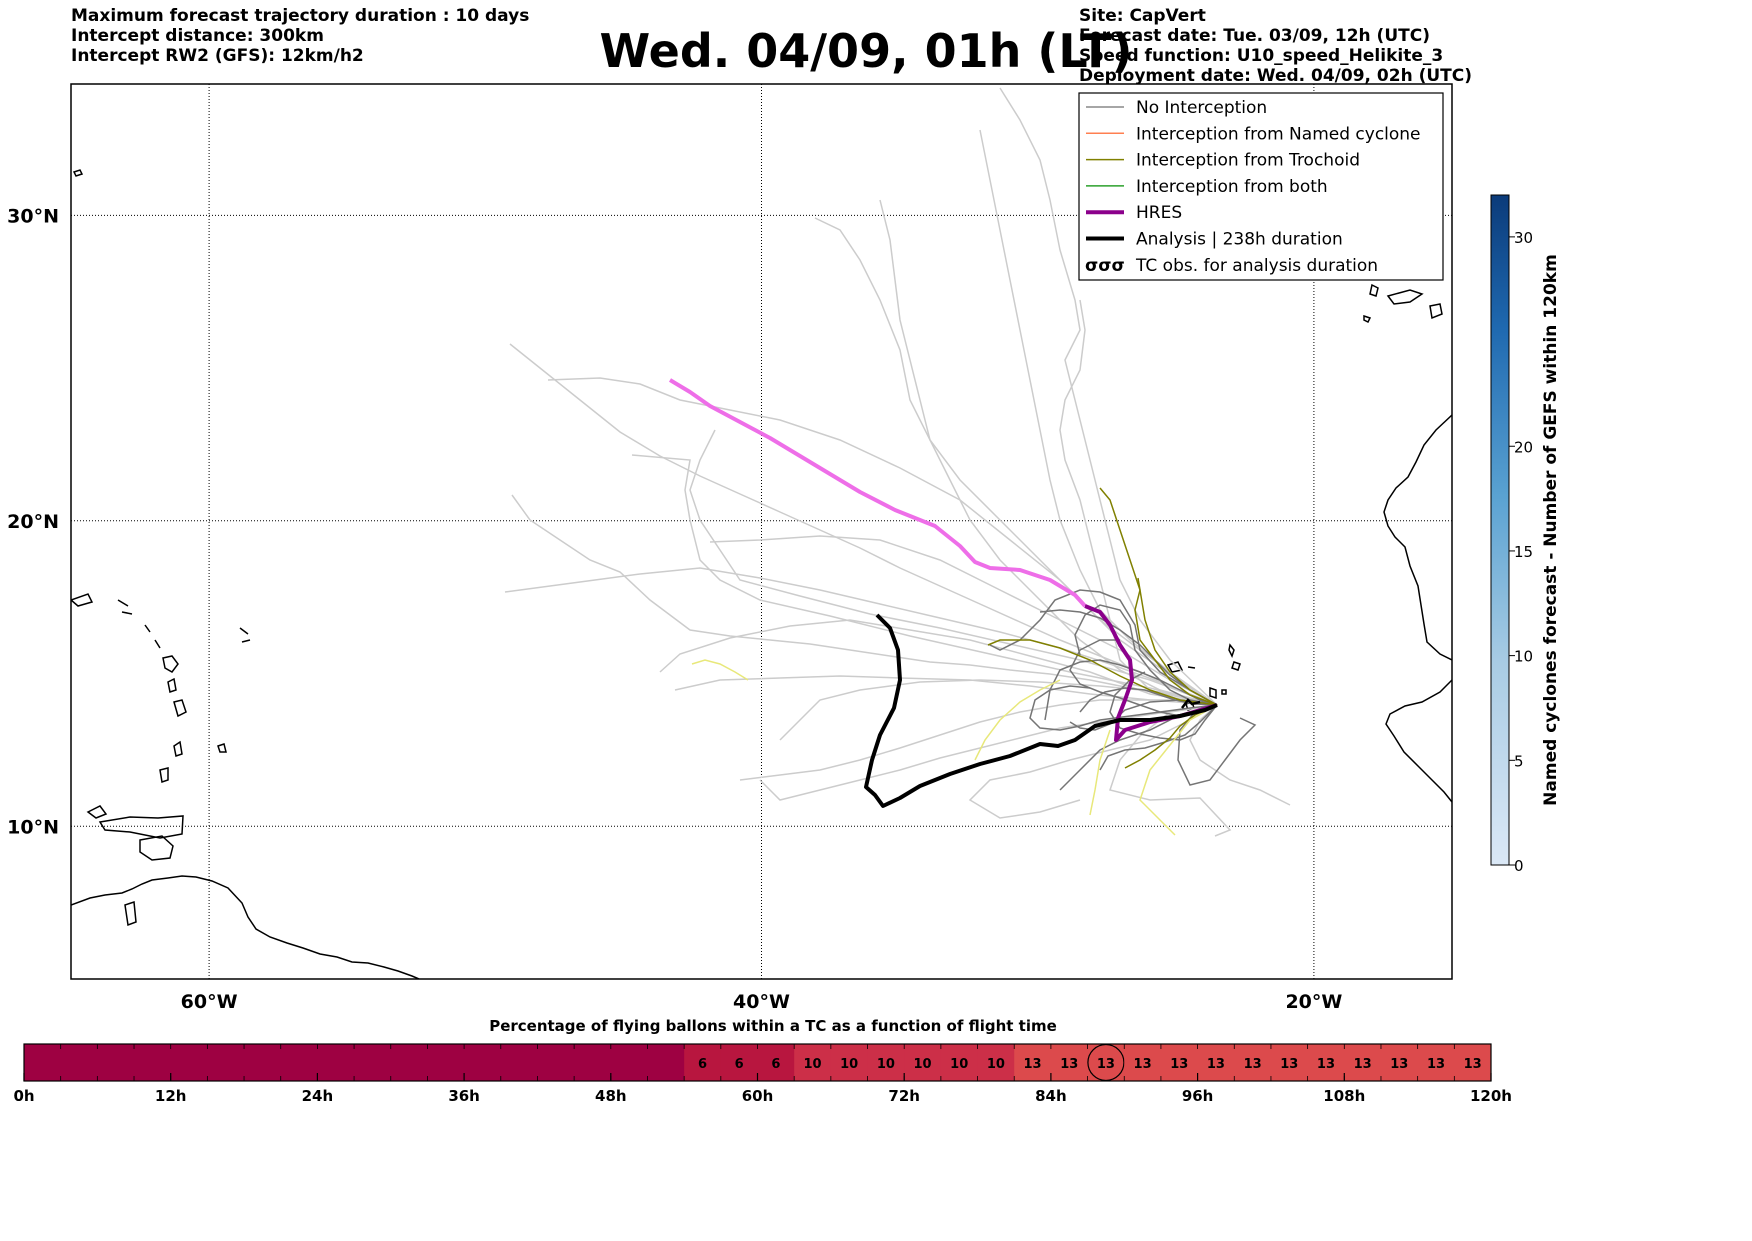 The height and width of the screenshot is (1241, 1752). Describe the element at coordinates (1253, 134) in the screenshot. I see `legend-item: Interception from Named cyclone` at that location.